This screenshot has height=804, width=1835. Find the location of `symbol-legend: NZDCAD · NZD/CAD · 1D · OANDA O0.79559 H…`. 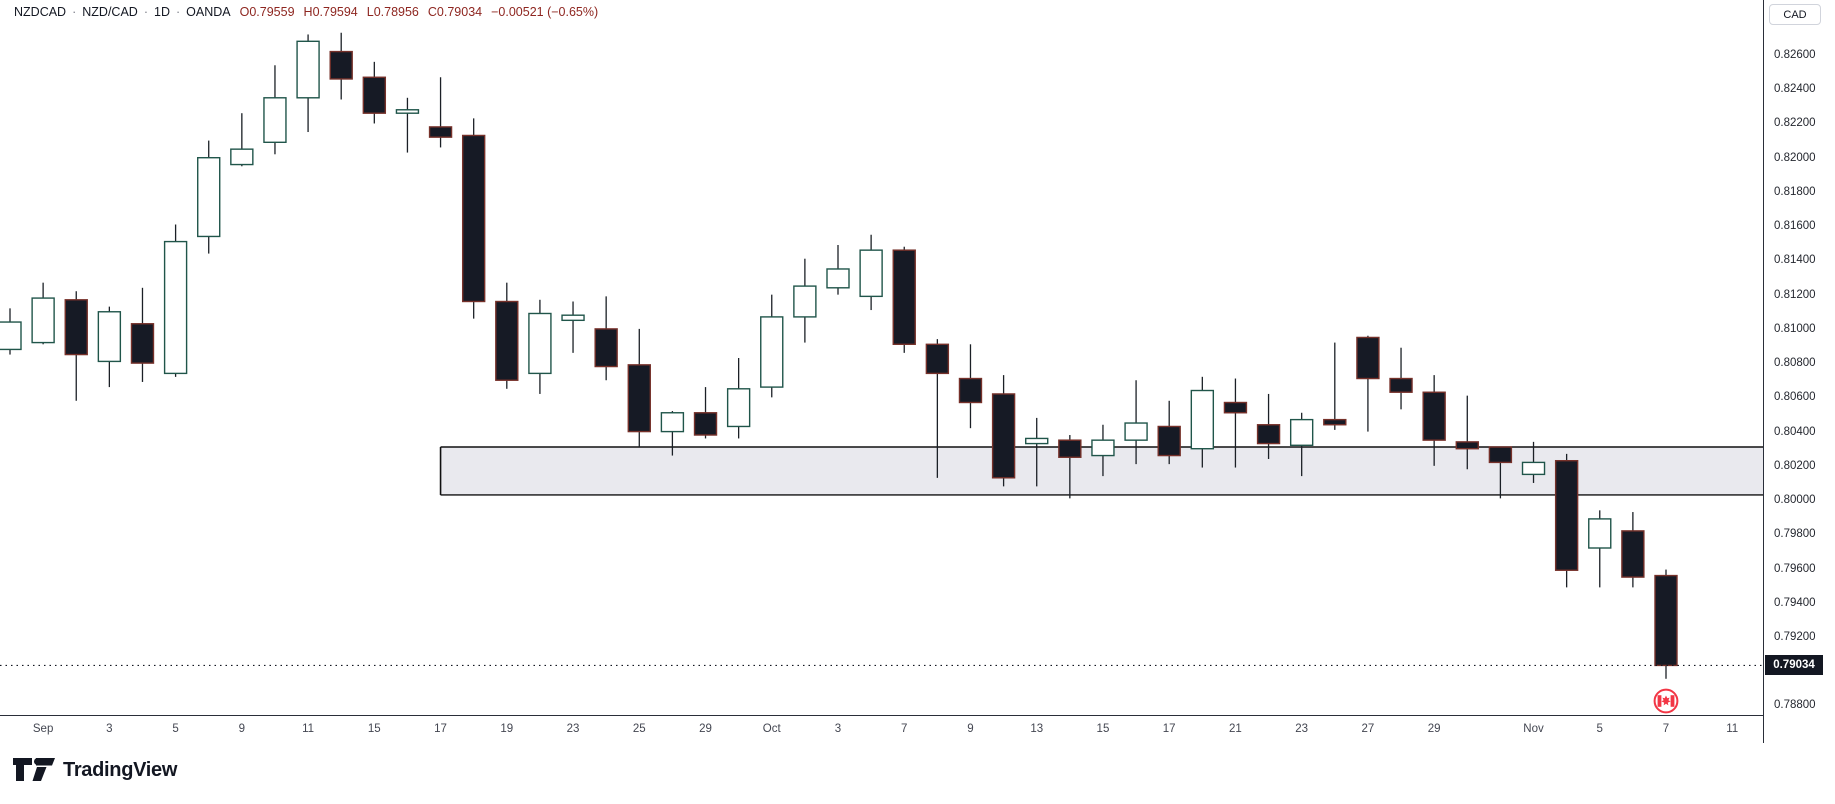

symbol-legend: NZDCAD · NZD/CAD · 1D · OANDA O0.79559 H… is located at coordinates (306, 12).